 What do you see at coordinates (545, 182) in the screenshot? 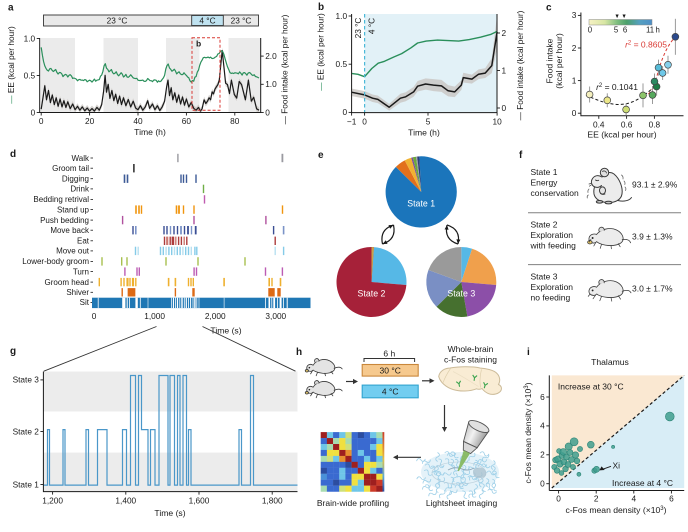
I see `svg-text: Energy` at bounding box center [545, 182].